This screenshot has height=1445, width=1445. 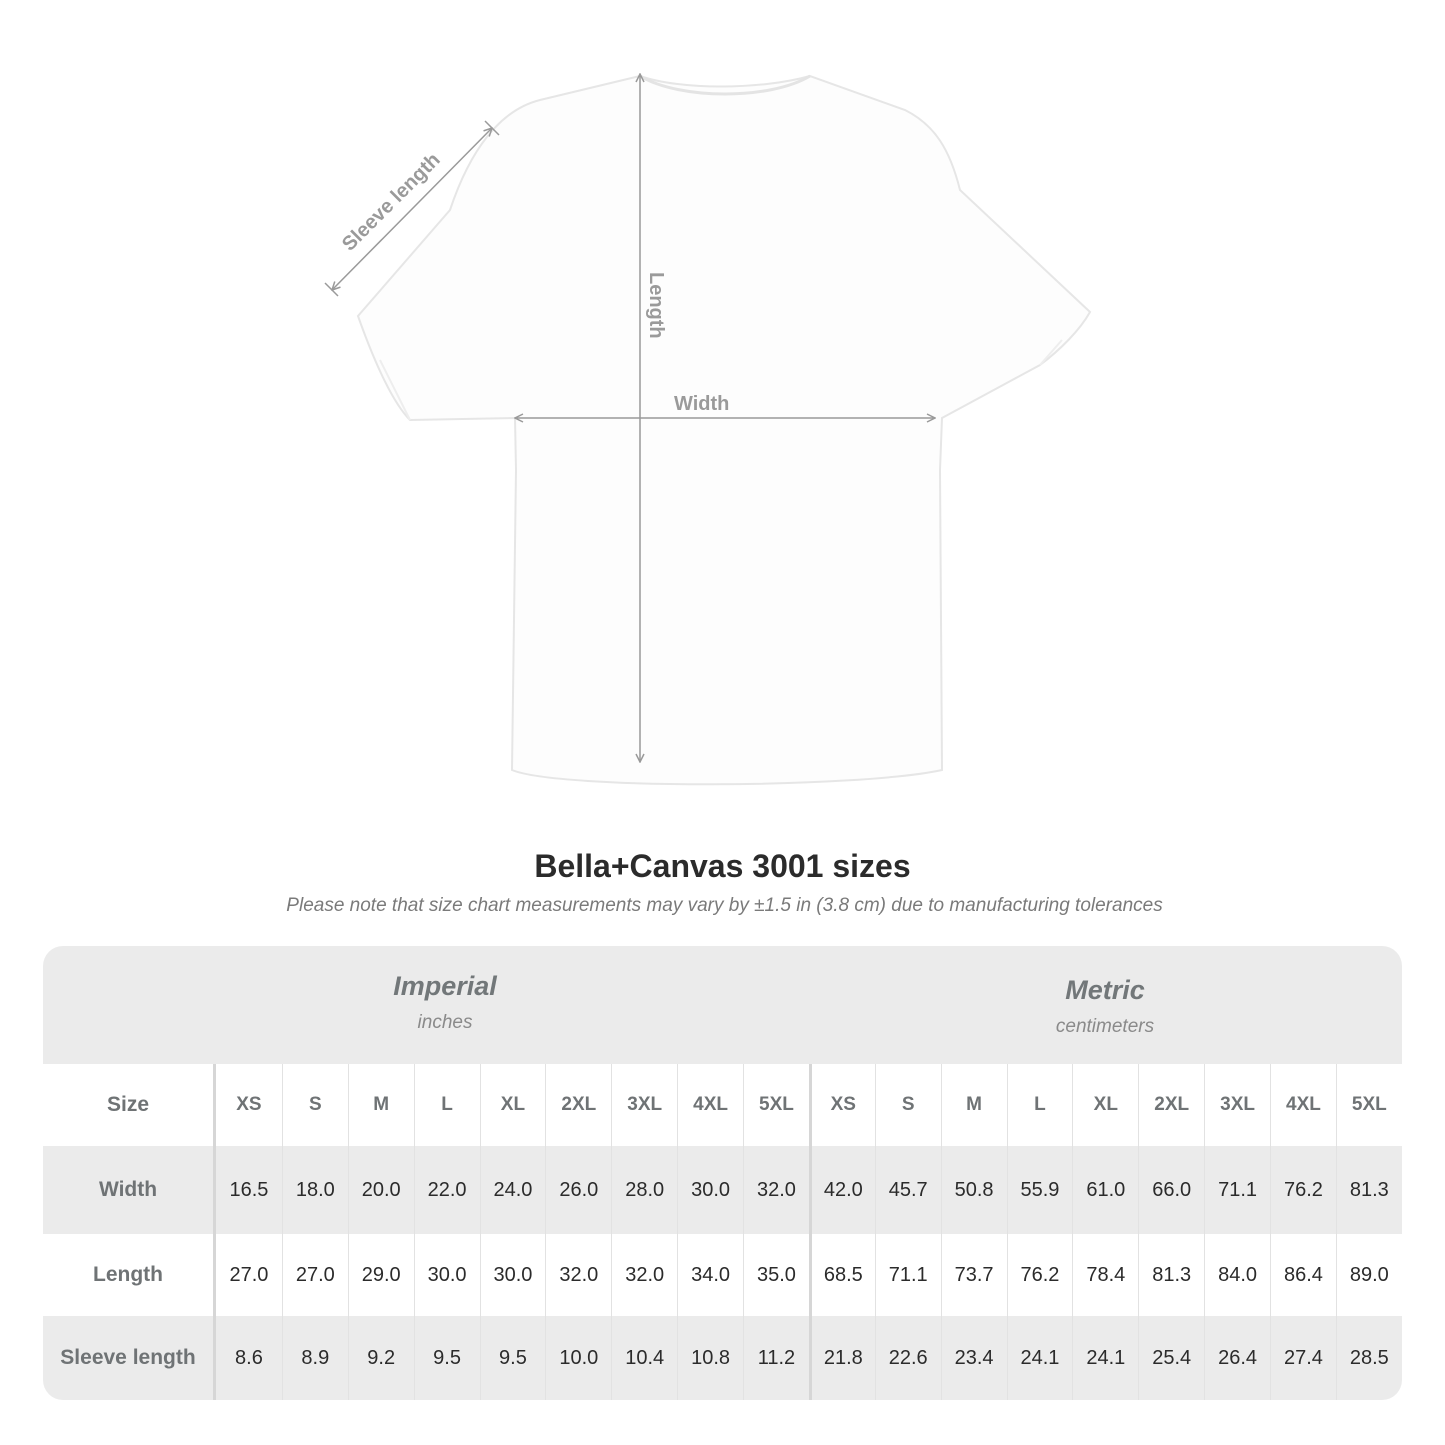 What do you see at coordinates (1105, 1006) in the screenshot?
I see `metric-header: Metric centimeters` at bounding box center [1105, 1006].